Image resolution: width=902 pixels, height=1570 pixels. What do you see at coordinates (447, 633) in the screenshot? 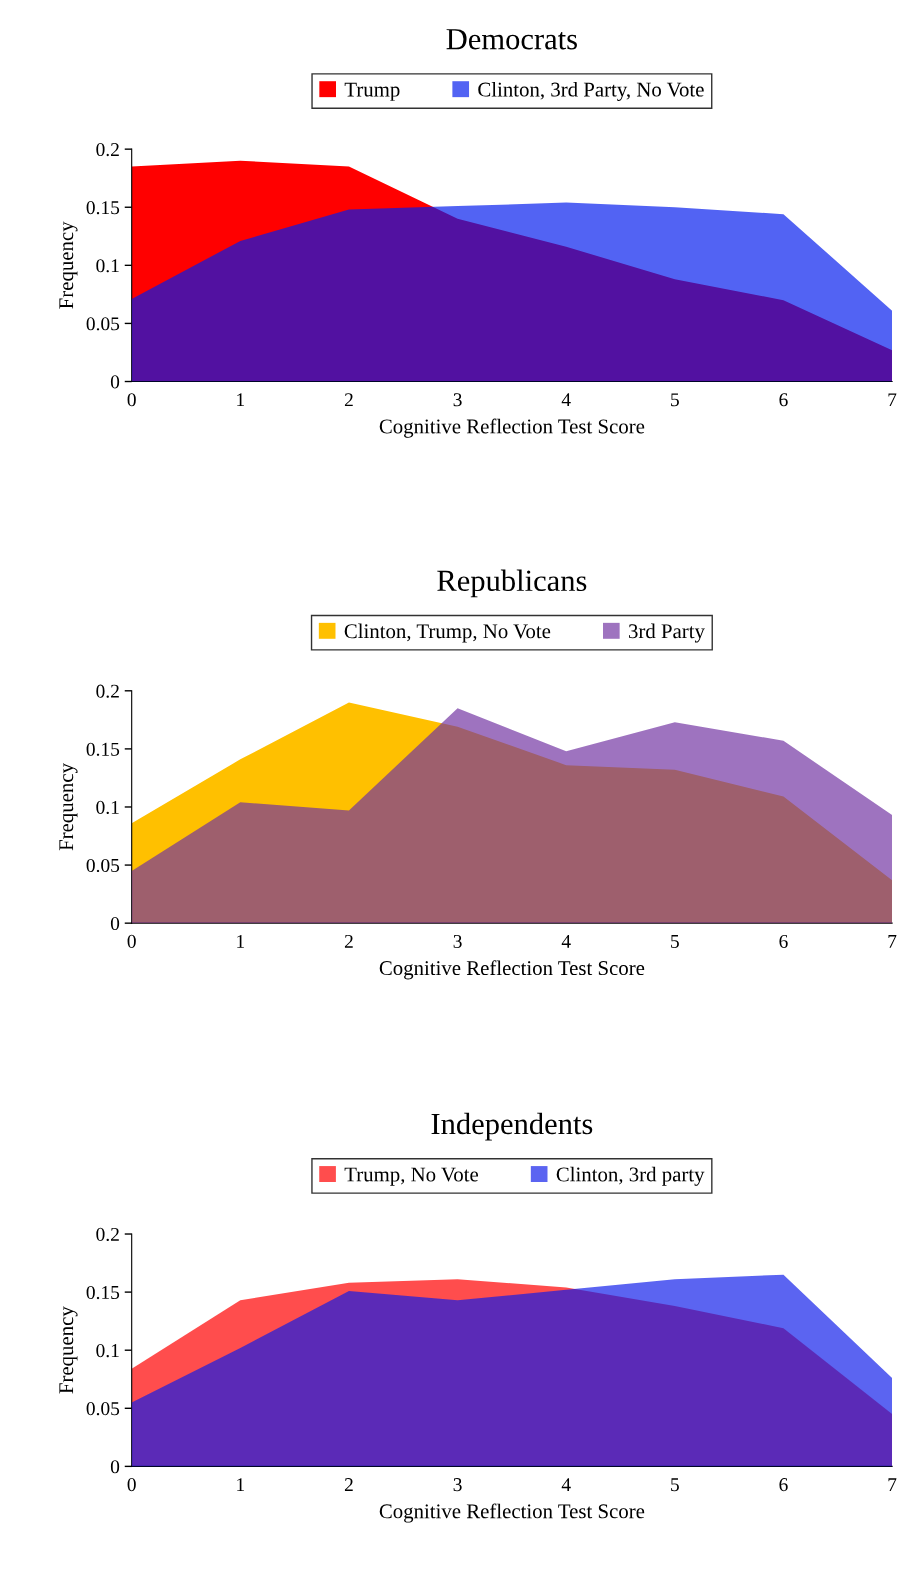
I see `legend-label: Clinton, Trump, No Vote` at bounding box center [447, 633].